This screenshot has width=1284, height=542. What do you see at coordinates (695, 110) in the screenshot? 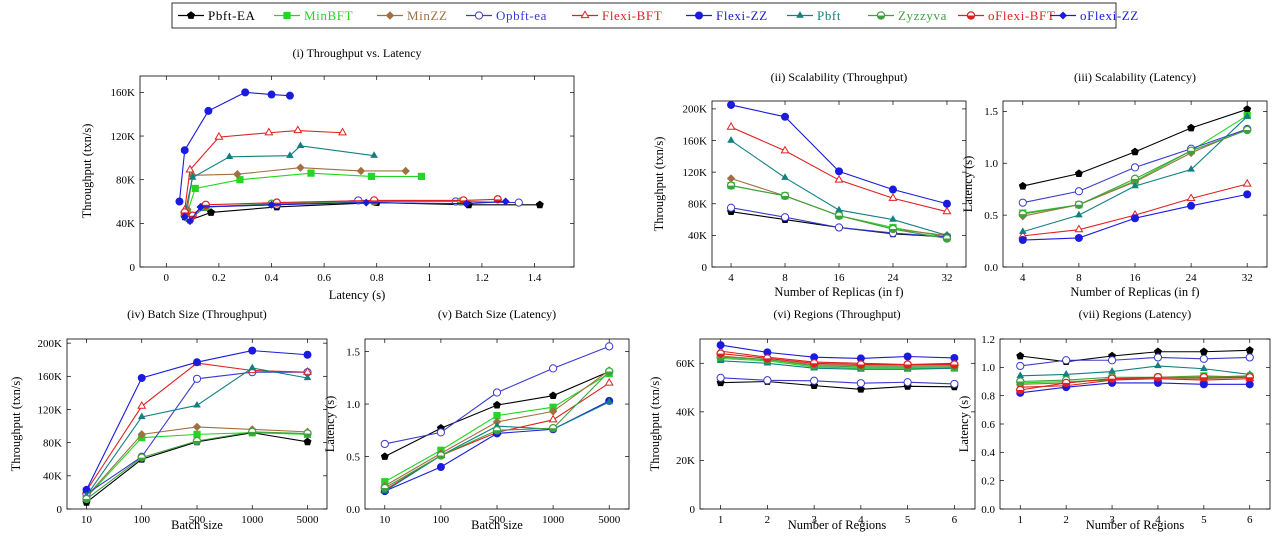
I see `y-tick-label: 200K` at bounding box center [695, 110].